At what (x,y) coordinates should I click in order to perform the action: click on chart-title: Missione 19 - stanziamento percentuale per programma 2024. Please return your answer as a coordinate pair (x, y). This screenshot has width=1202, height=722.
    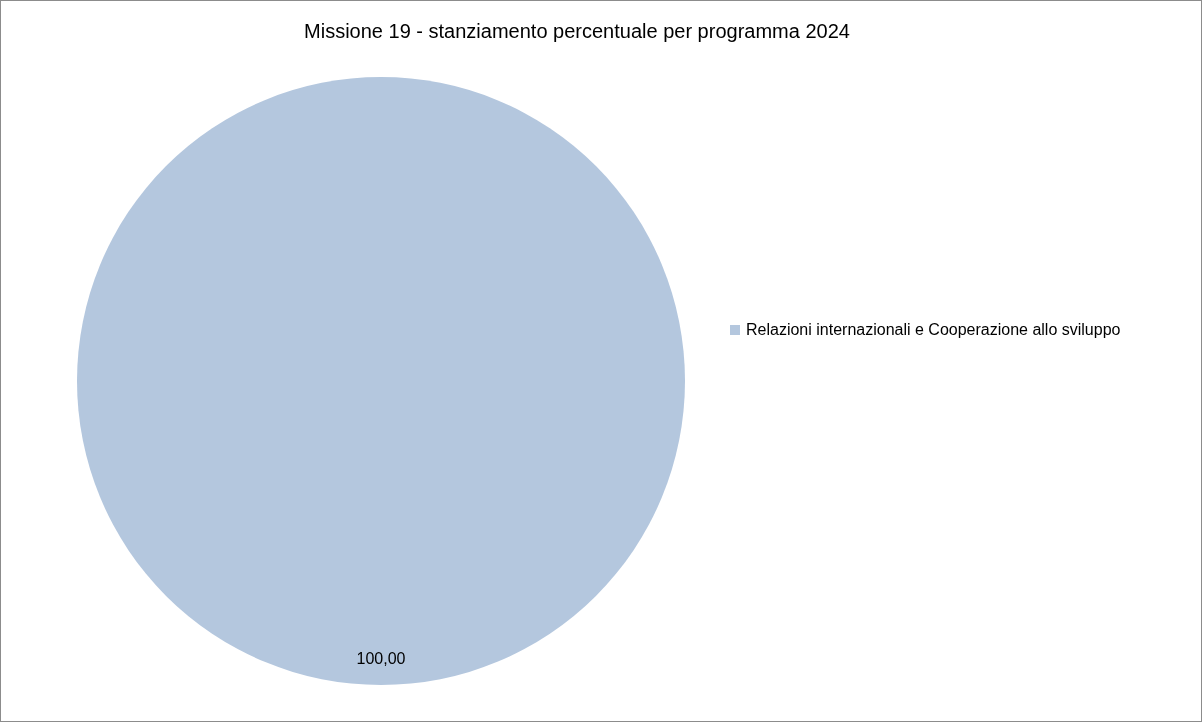
    Looking at the image, I should click on (577, 31).